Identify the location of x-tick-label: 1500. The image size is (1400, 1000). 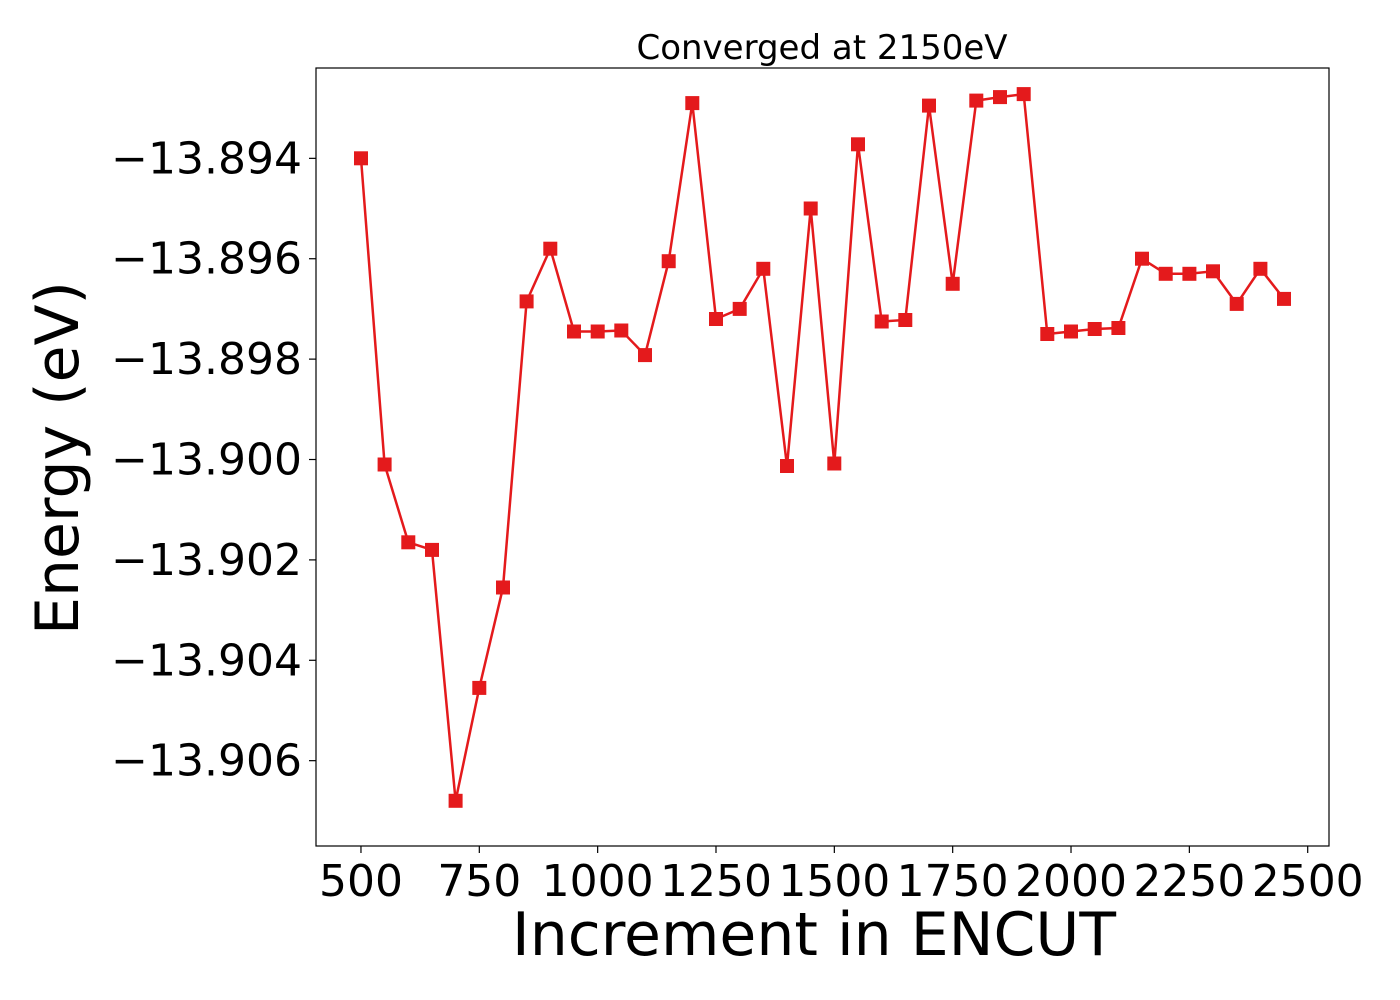
(834, 881).